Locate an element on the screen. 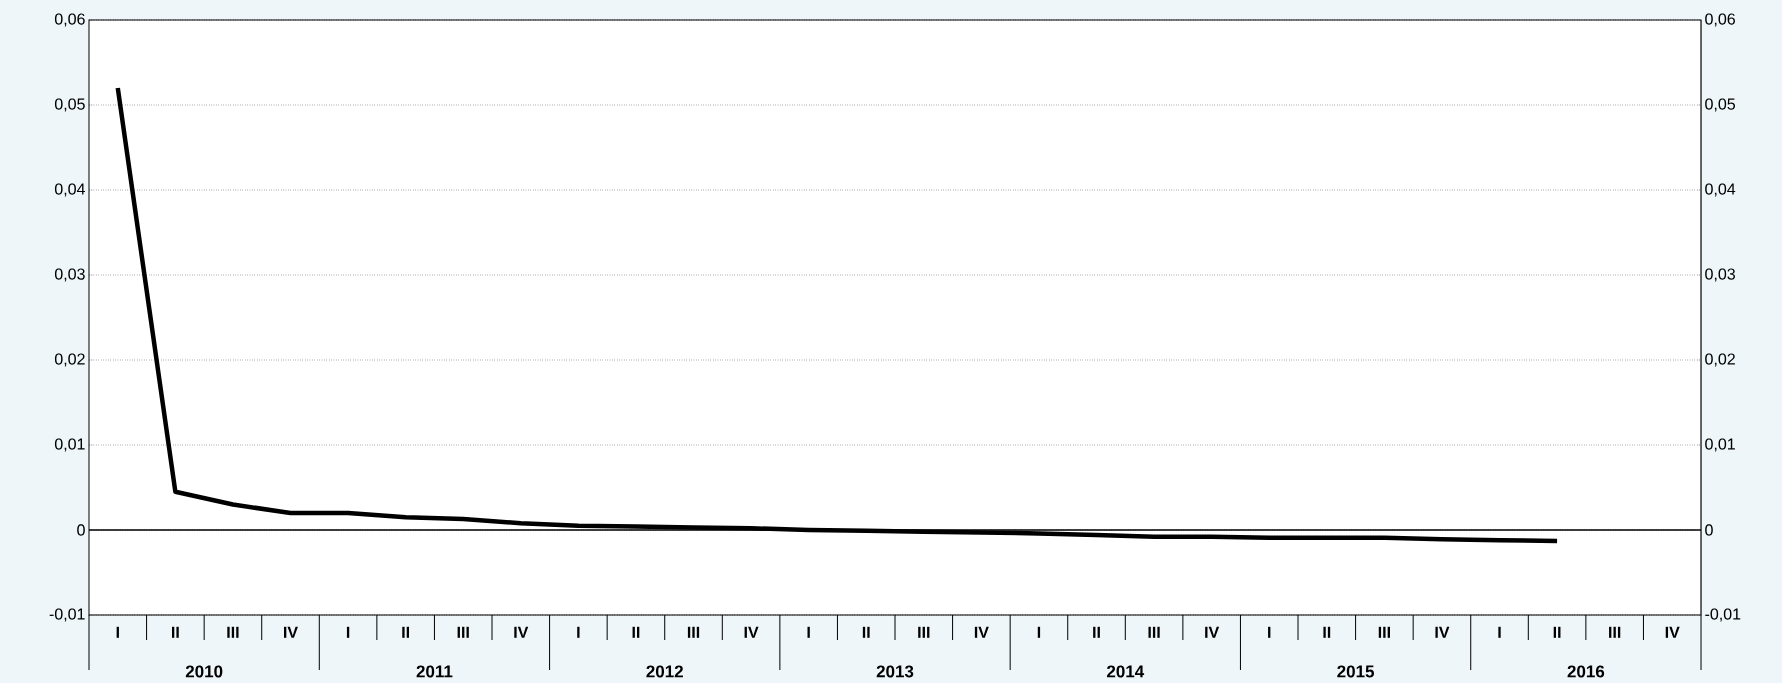 The image size is (1782, 683). text: 2013 is located at coordinates (895, 671).